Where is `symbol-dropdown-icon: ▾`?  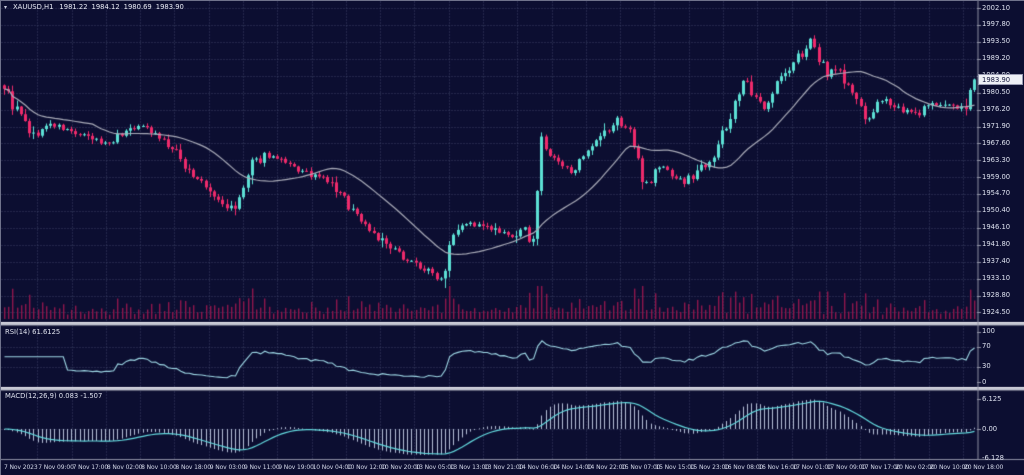 symbol-dropdown-icon: ▾ is located at coordinates (6, 7).